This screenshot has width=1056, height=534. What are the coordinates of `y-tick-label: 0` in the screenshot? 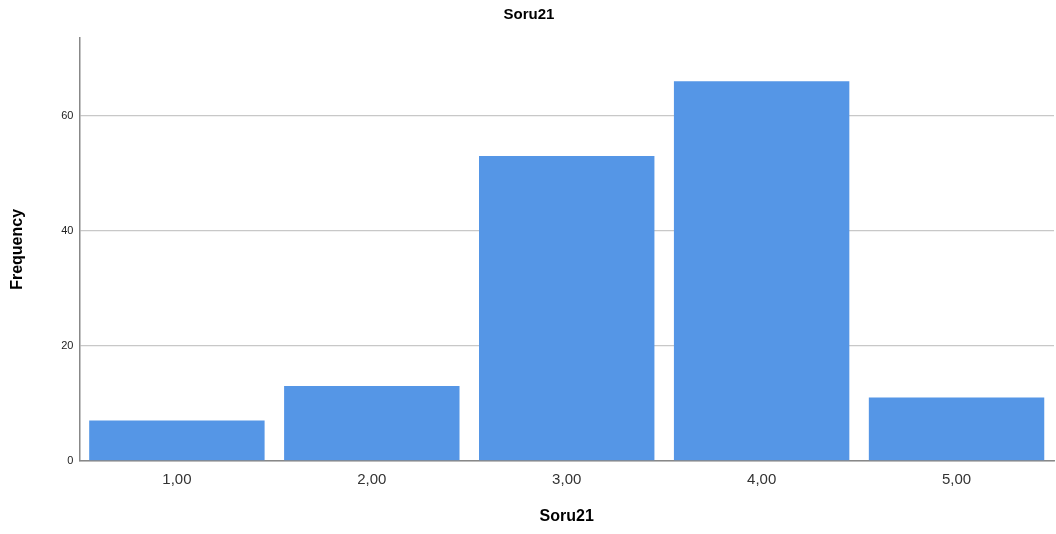 It's located at (70, 459).